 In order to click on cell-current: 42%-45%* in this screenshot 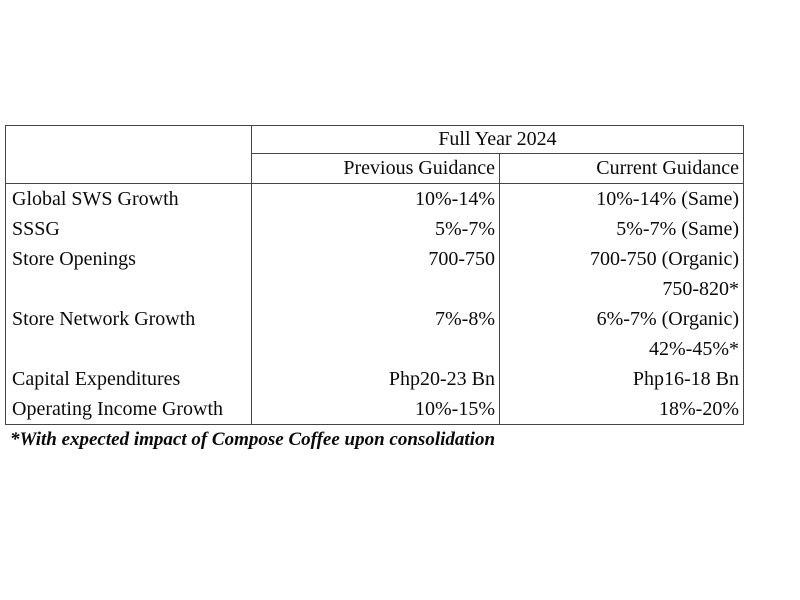, I will do `click(694, 349)`.